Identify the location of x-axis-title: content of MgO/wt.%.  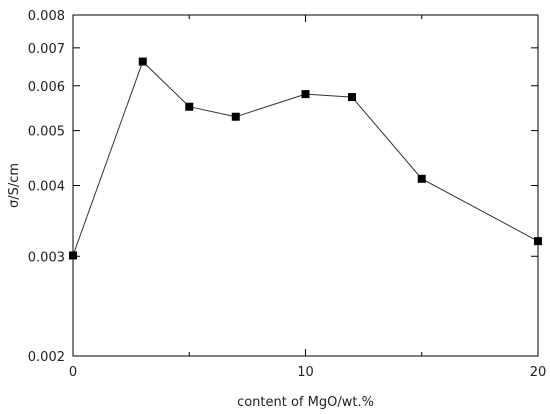
(305, 402).